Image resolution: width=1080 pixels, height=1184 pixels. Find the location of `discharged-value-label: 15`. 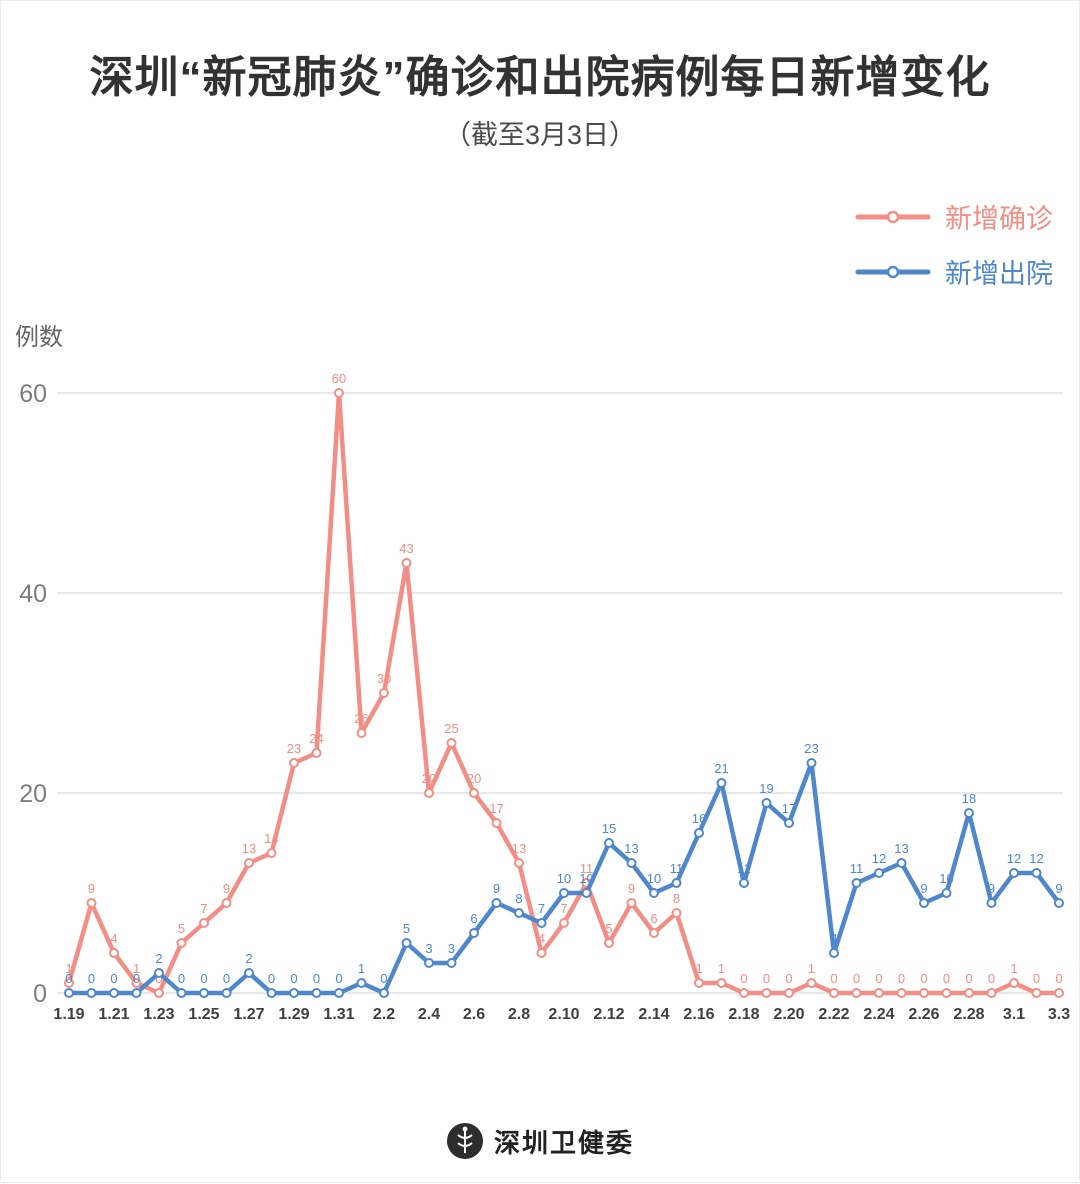

discharged-value-label: 15 is located at coordinates (609, 828).